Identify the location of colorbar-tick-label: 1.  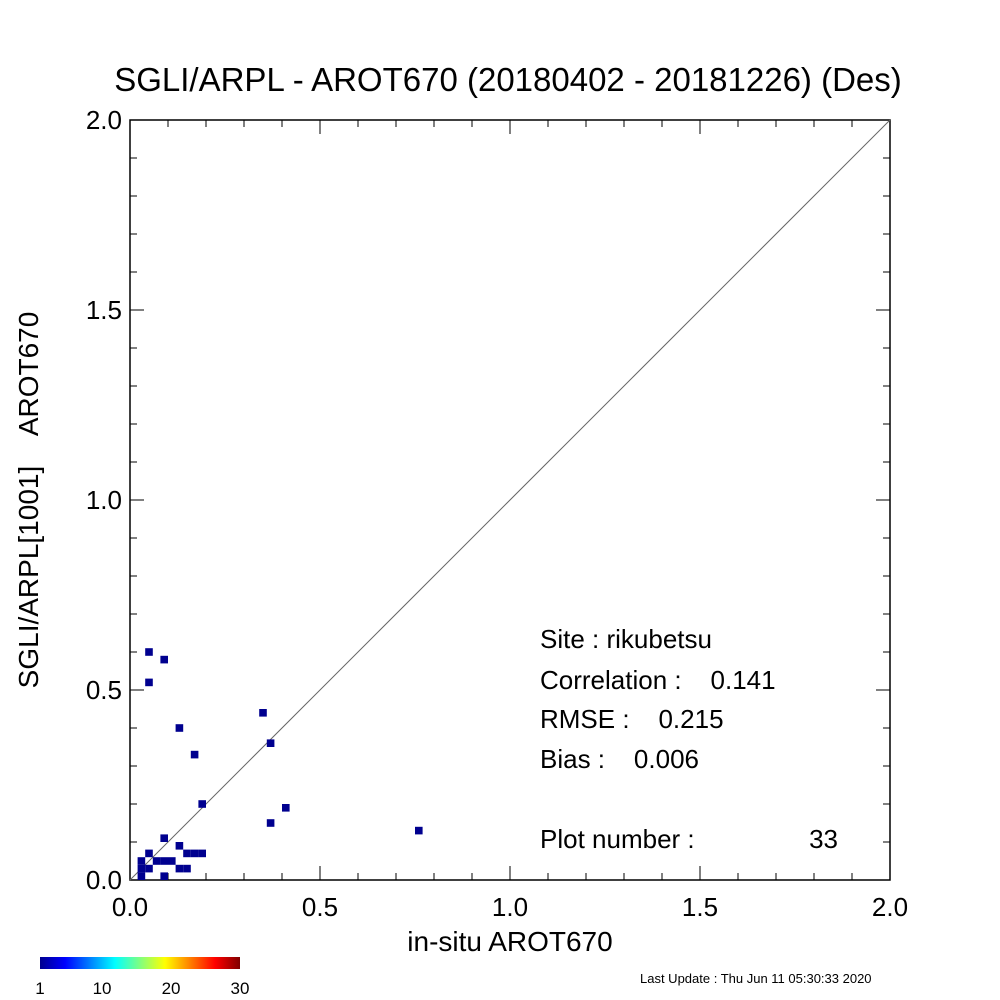
(39, 988).